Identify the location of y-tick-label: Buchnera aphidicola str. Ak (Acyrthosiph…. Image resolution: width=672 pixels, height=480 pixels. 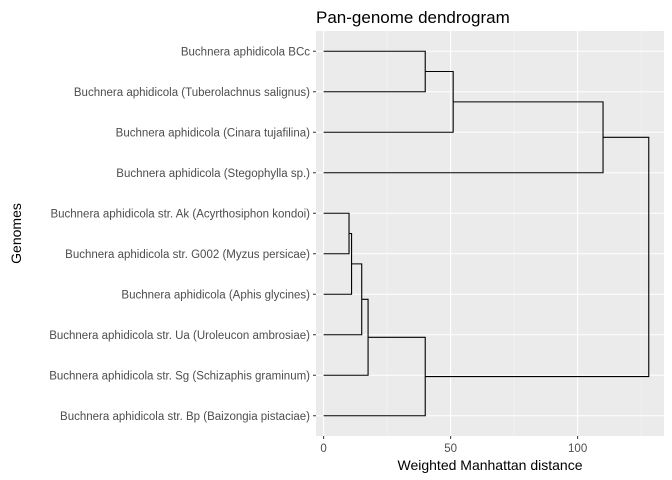
(180, 214).